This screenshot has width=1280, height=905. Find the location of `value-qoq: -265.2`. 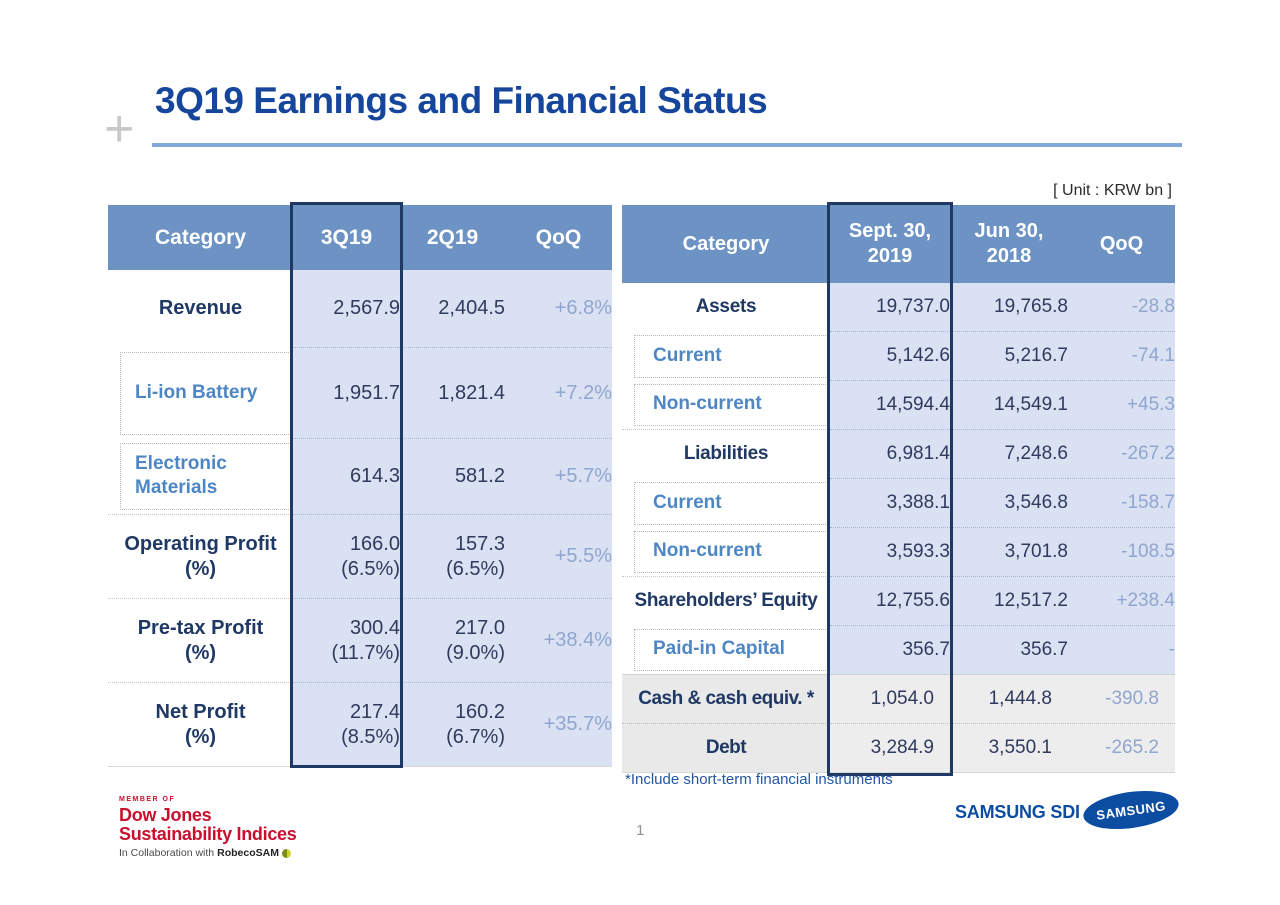

value-qoq: -265.2 is located at coordinates (1121, 748).